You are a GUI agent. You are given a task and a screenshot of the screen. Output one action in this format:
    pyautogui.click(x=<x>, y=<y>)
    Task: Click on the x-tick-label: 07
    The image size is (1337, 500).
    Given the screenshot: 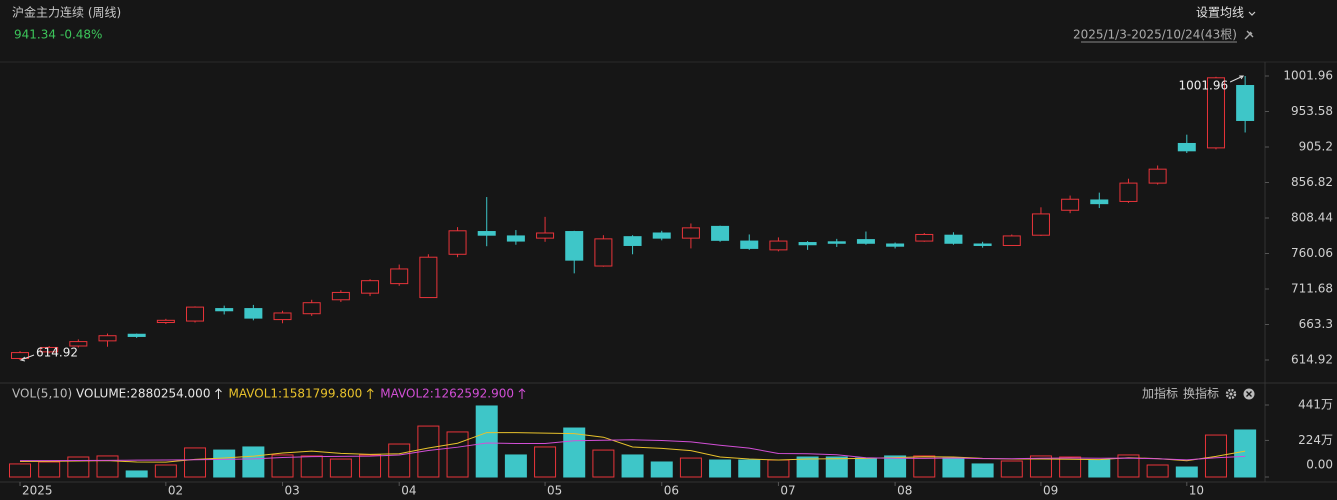 What is the action you would take?
    pyautogui.click(x=787, y=491)
    